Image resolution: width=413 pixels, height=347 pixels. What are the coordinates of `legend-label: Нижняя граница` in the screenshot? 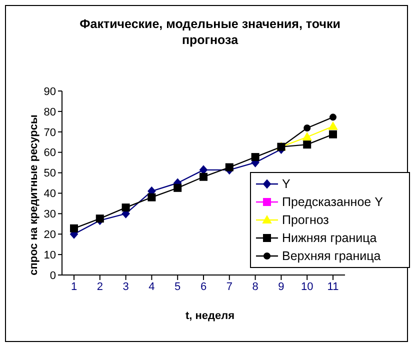 It's located at (329, 238).